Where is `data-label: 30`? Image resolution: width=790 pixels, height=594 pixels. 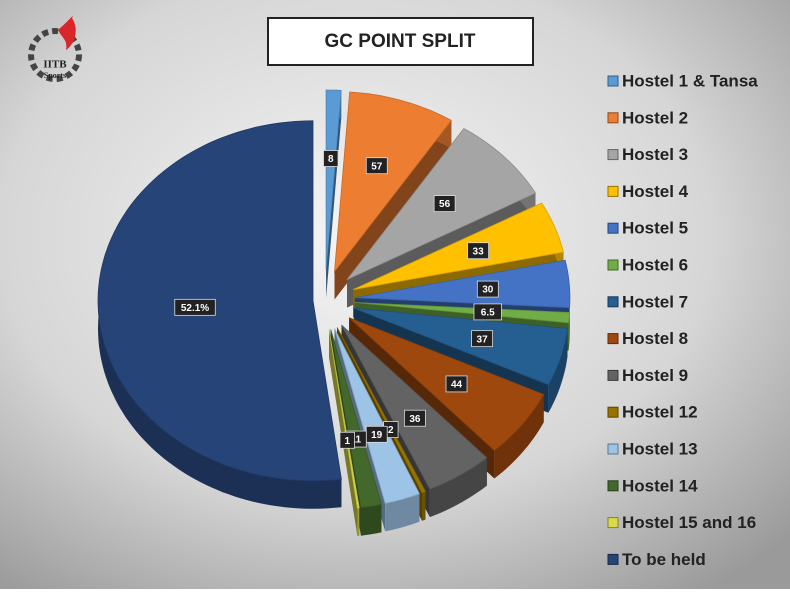
data-label: 30 is located at coordinates (488, 290).